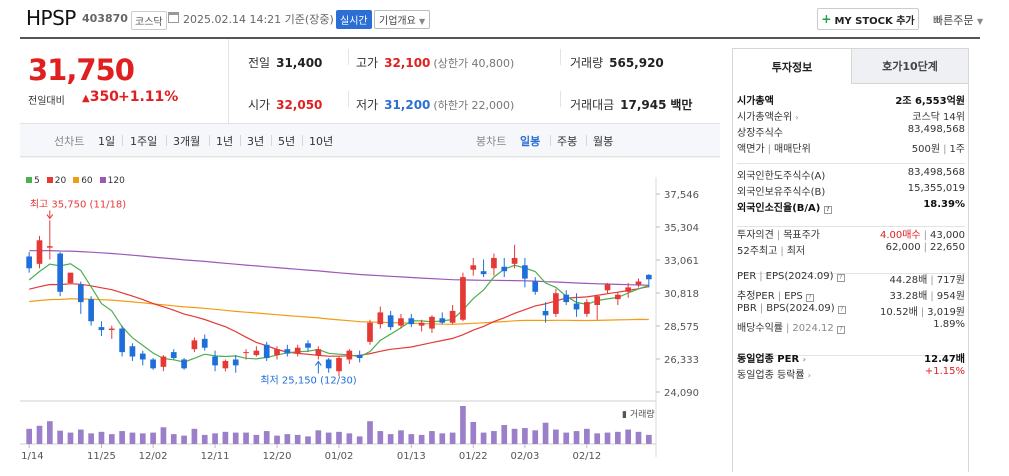 This screenshot has height=476, width=1009. I want to click on opinion-label: 투자의견 | 목표주가, so click(778, 235).